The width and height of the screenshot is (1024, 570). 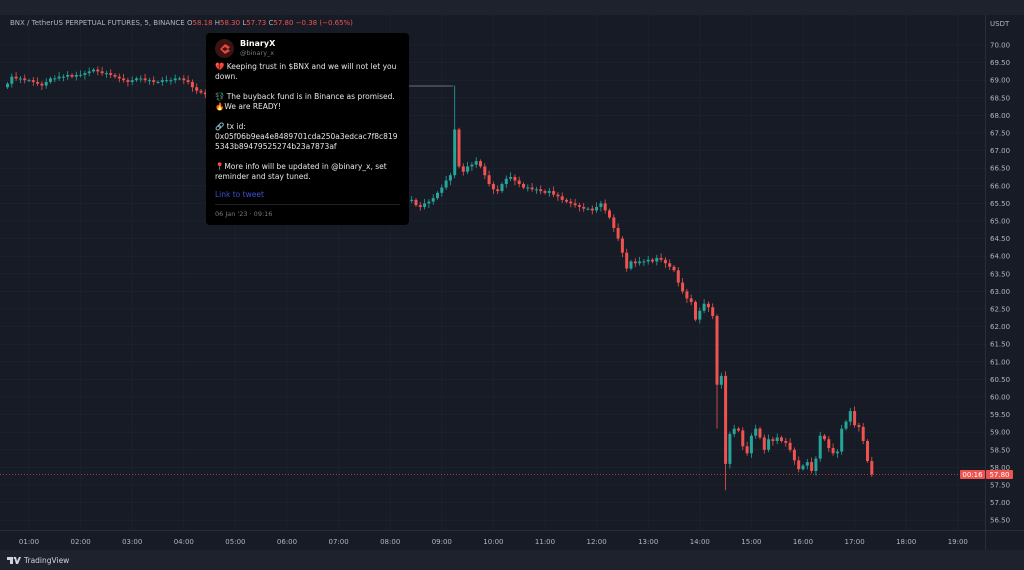 I want to click on candle-02:00, so click(x=81, y=74).